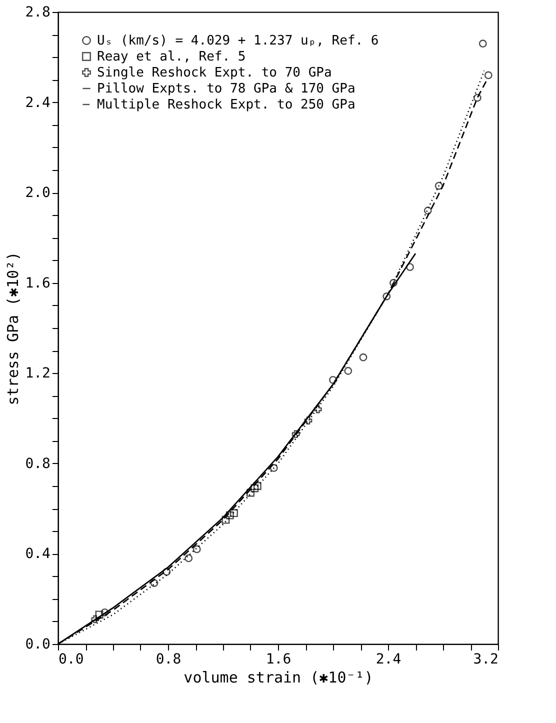  What do you see at coordinates (37, 464) in the screenshot?
I see `y-tick-label: 0.8` at bounding box center [37, 464].